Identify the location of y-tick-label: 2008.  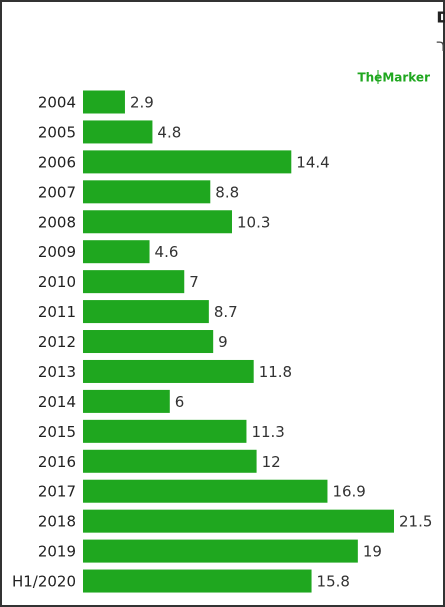
(57, 222).